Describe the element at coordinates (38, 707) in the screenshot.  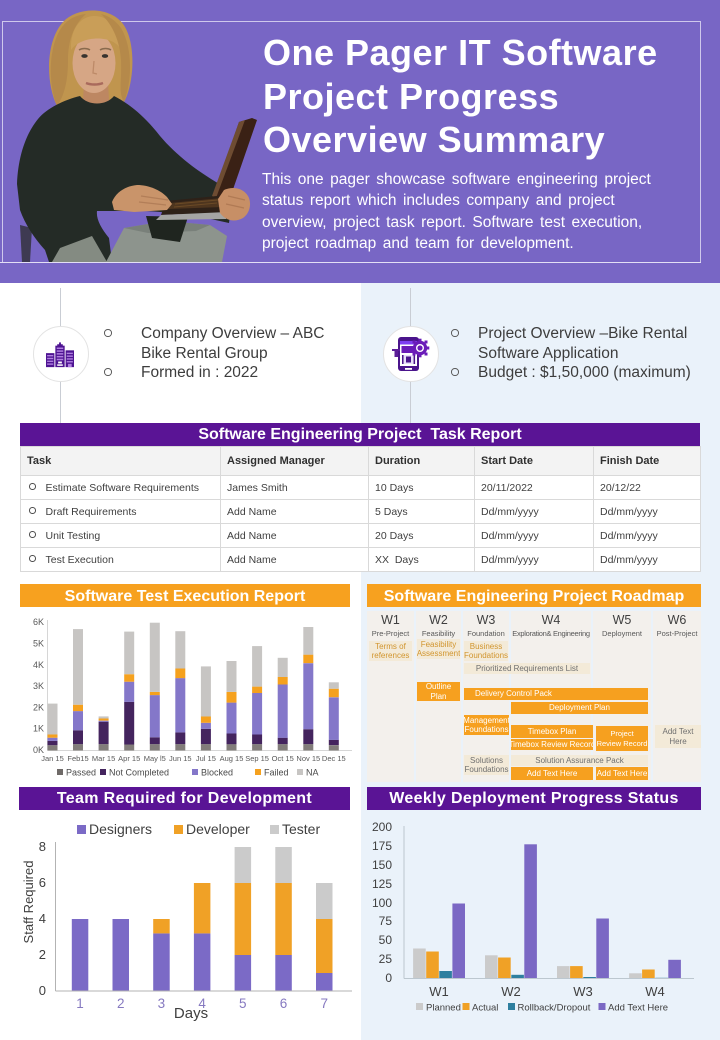
I see `svg-text: 2K` at that location.